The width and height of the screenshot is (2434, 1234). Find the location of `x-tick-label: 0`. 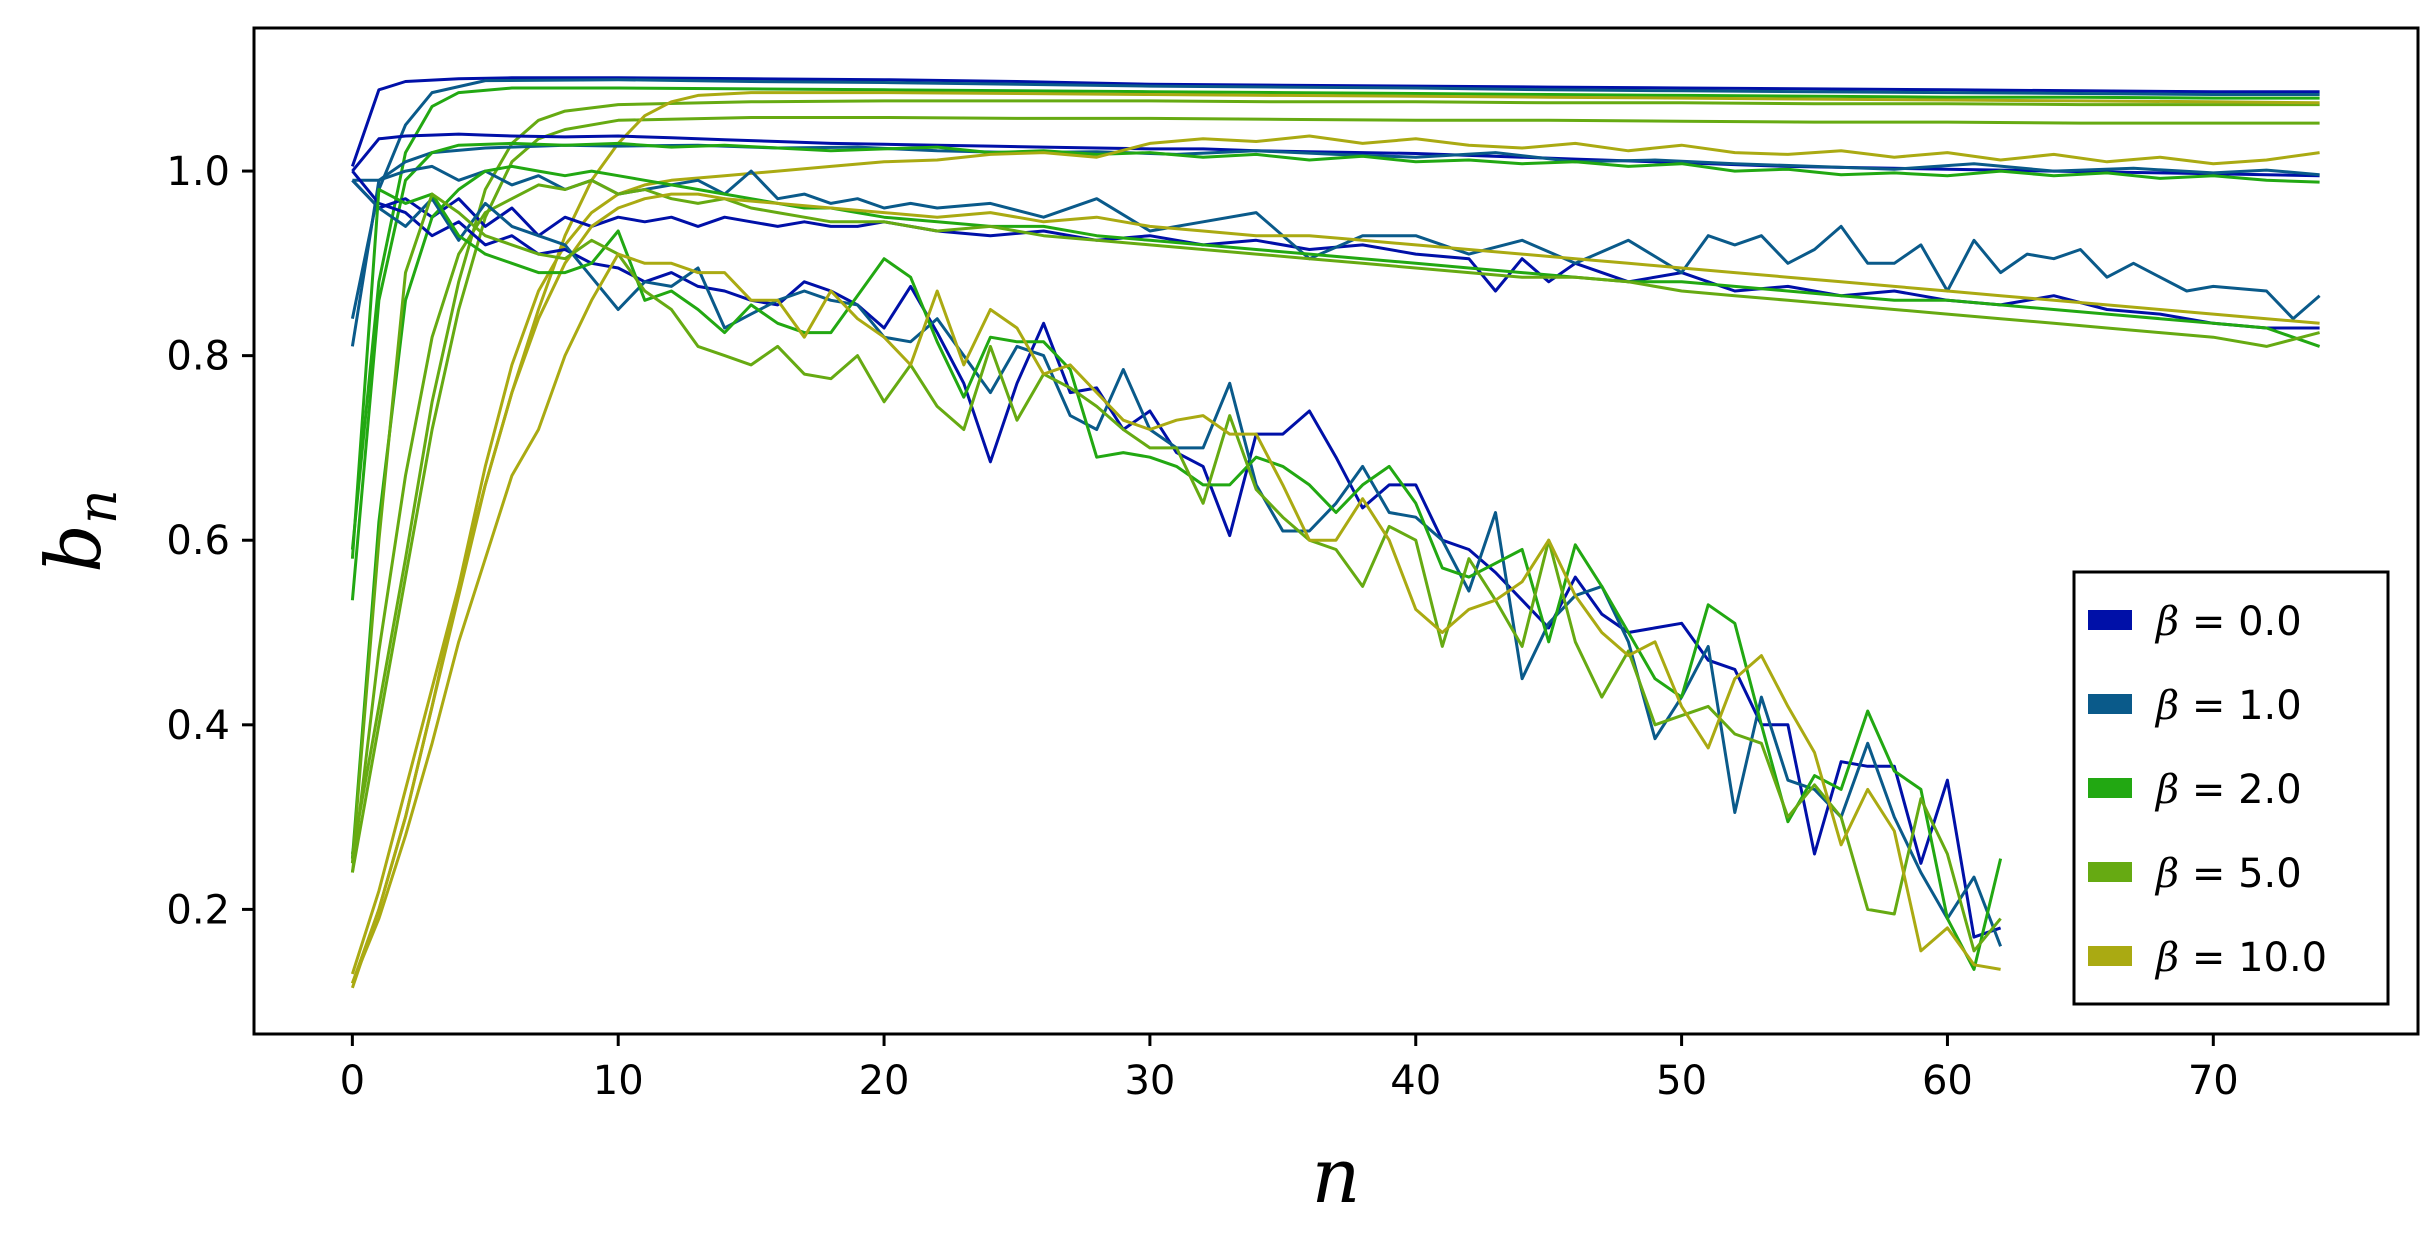

x-tick-label: 0 is located at coordinates (352, 1081).